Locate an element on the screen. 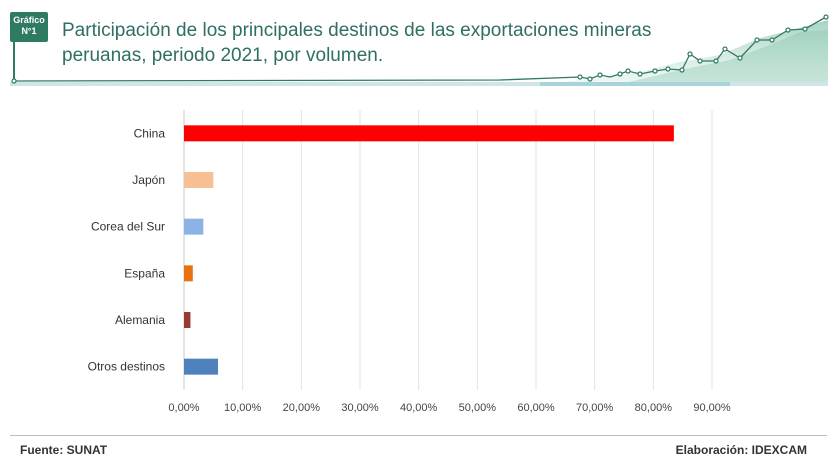 The width and height of the screenshot is (835, 465). x-tick-label: 30,00% is located at coordinates (360, 408).